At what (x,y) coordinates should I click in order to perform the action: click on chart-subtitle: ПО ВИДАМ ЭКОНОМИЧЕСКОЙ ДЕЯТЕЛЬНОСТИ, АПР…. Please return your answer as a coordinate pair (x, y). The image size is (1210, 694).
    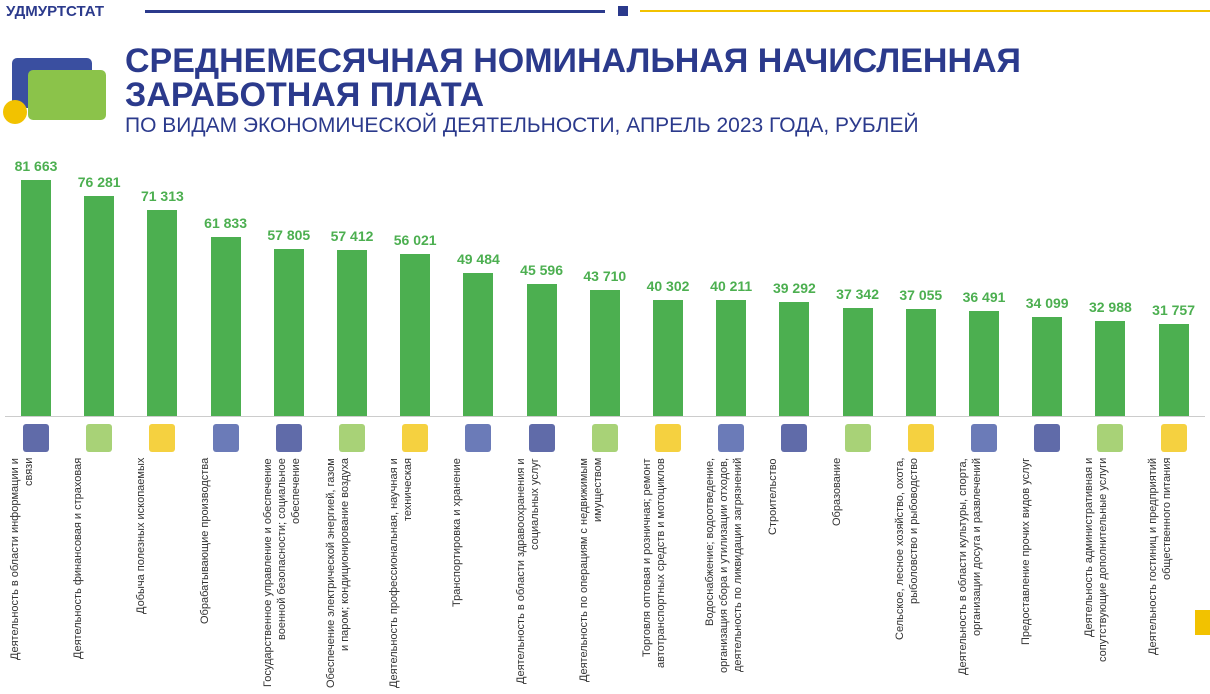
    Looking at the image, I should click on (522, 125).